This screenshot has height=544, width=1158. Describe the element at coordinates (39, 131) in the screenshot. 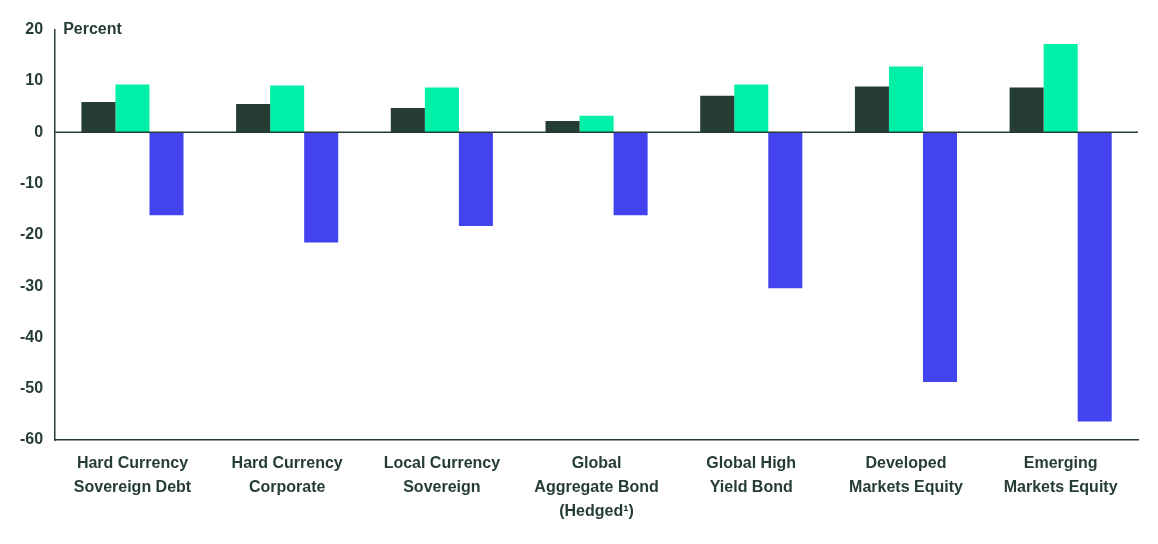

I see `y-tick-label: 0` at that location.